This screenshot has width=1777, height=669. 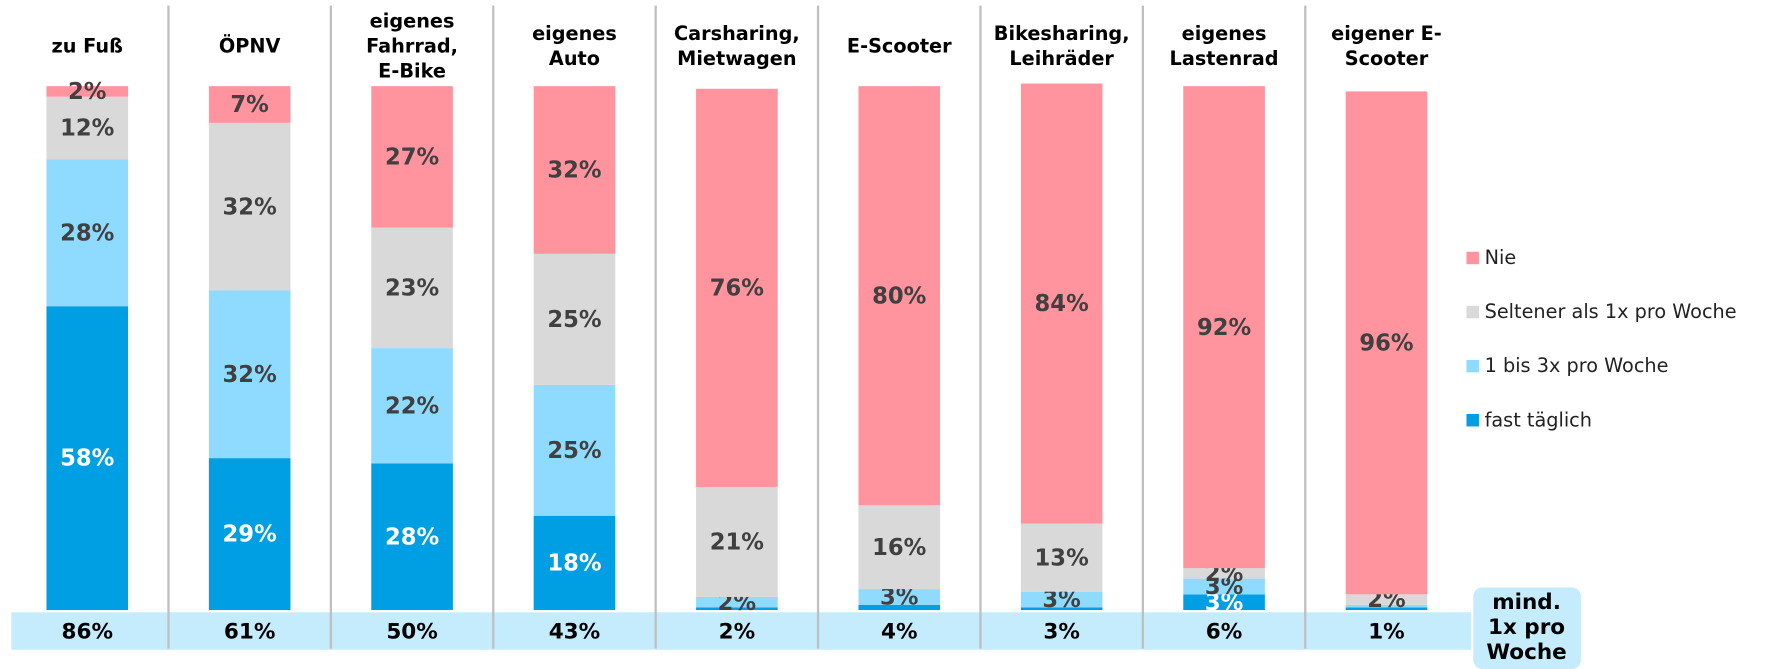 What do you see at coordinates (1501, 257) in the screenshot?
I see `legend-label: Nie` at bounding box center [1501, 257].